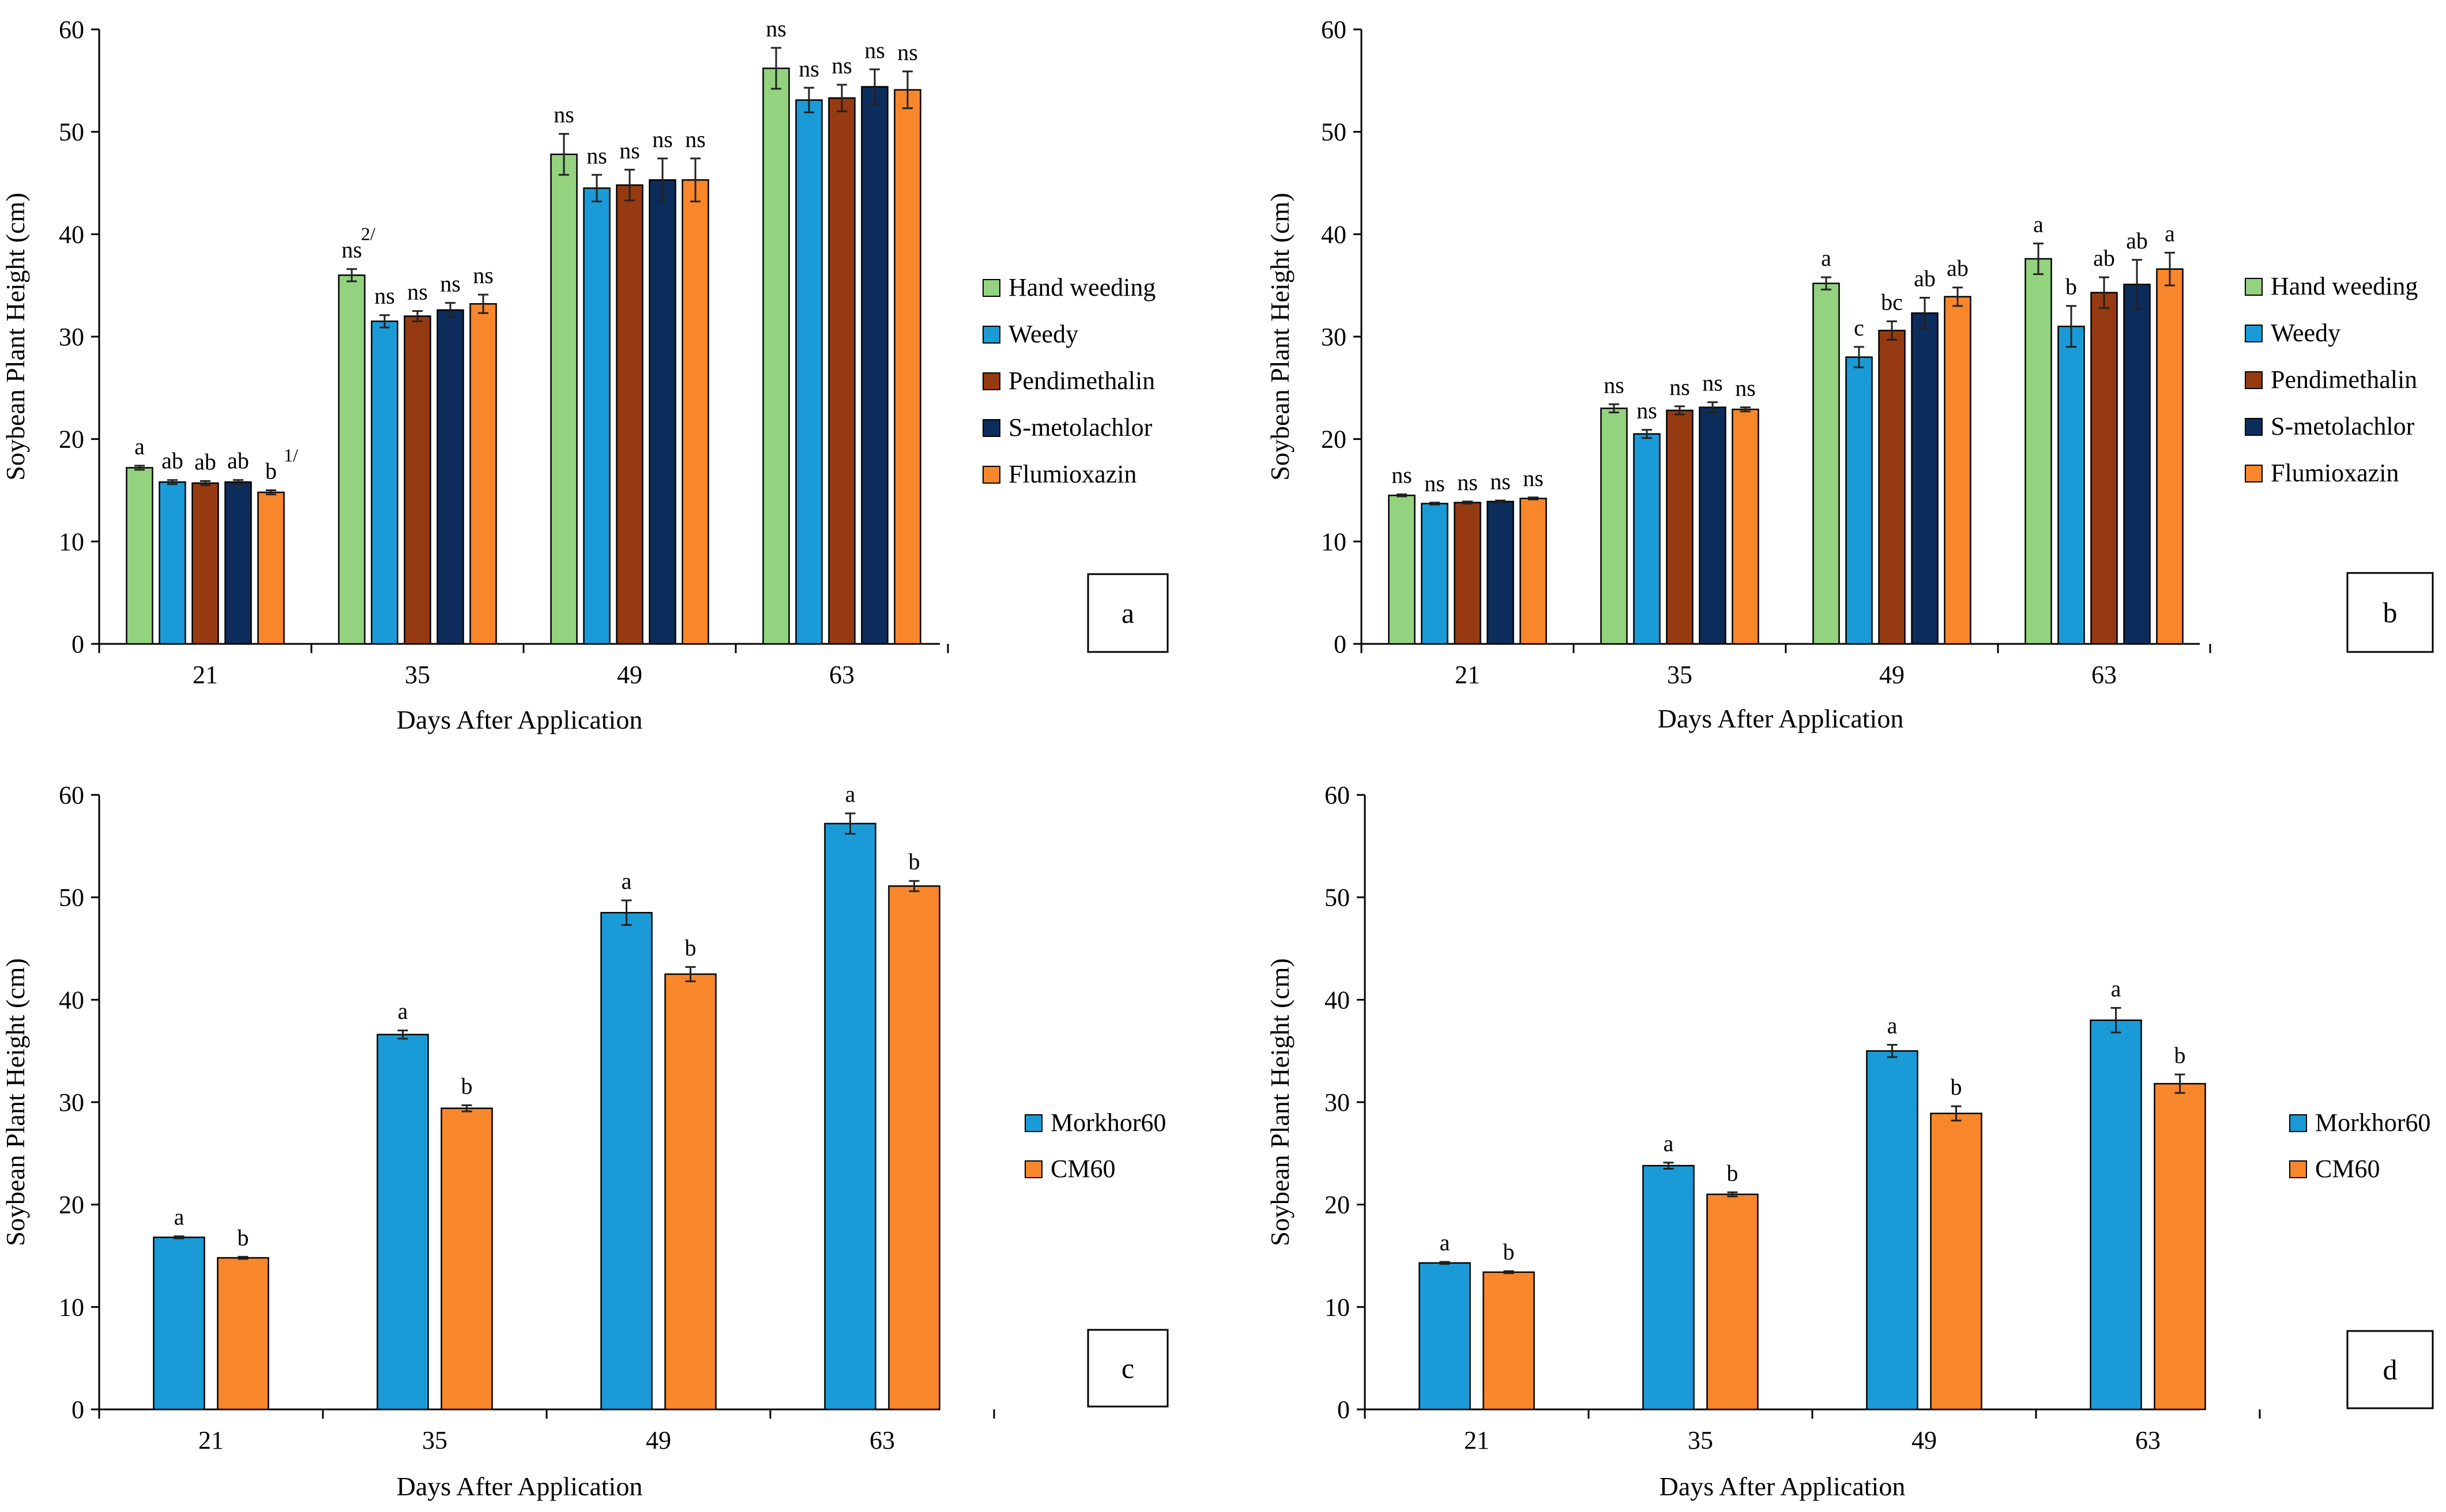 The image size is (2446, 1512). Describe the element at coordinates (434, 1440) in the screenshot. I see `x-tick-label: 35` at that location.